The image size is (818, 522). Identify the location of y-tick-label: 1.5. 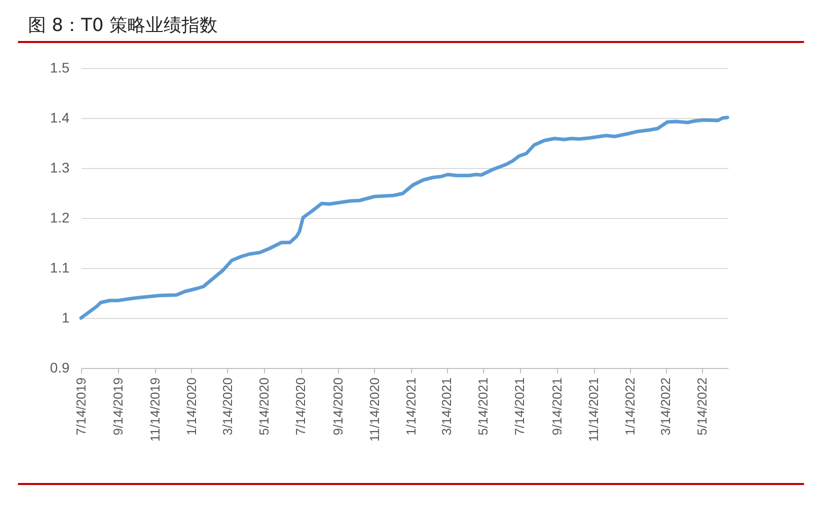
(60, 68).